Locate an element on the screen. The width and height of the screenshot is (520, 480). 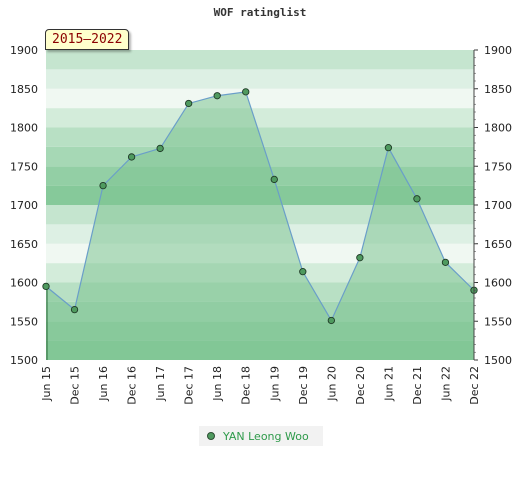
y-tick-label-right: 1800 is located at coordinates (498, 128).